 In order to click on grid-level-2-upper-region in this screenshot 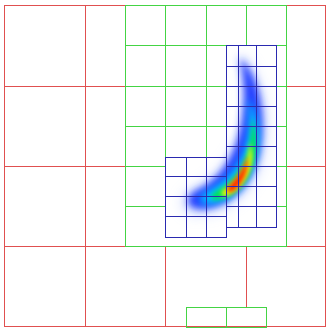, I will do `click(251, 136)`.